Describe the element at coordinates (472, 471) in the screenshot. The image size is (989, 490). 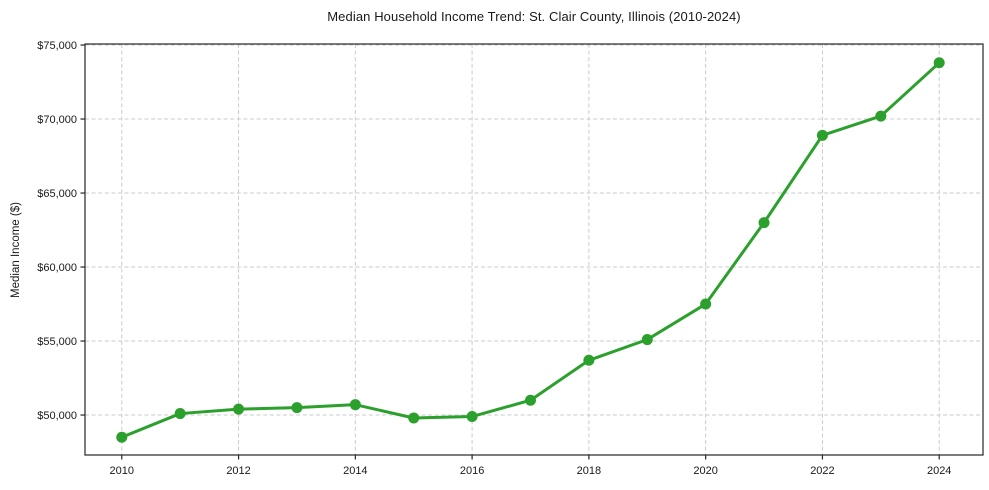
I see `x-tick-label: 2016` at that location.